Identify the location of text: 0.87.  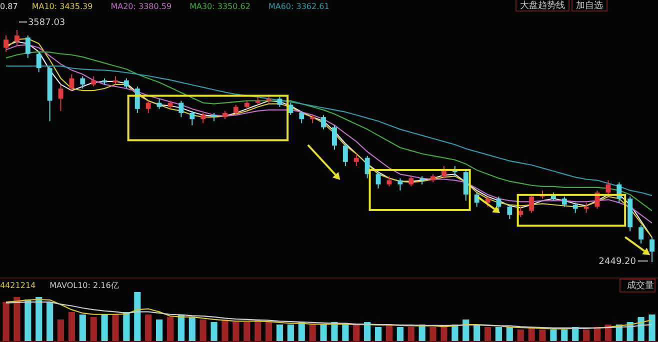
(9, 6).